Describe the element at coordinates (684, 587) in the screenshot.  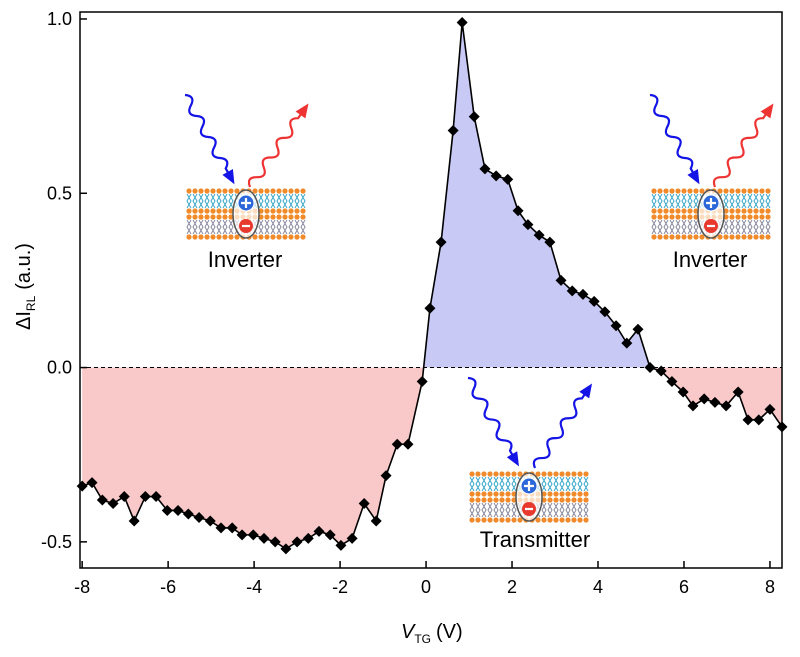
I see `x-tick-label: 6` at that location.